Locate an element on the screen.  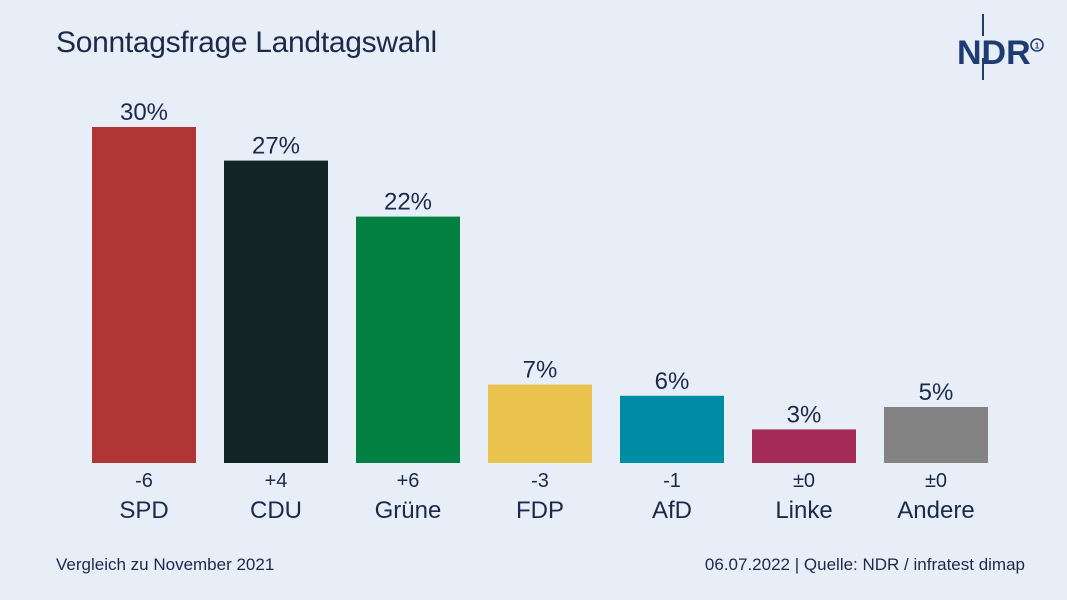
svg-text: 1 is located at coordinates (1037, 46).